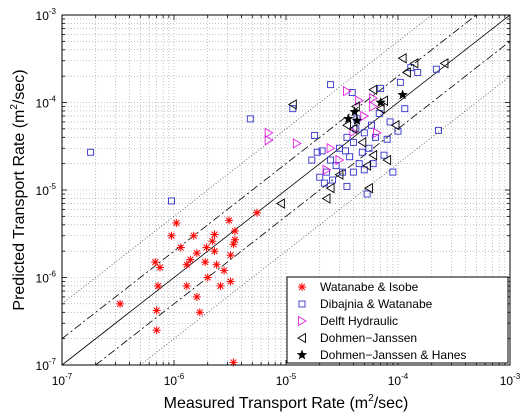  What do you see at coordinates (359, 321) in the screenshot?
I see `legend-label: Delft Hydraulic` at bounding box center [359, 321].